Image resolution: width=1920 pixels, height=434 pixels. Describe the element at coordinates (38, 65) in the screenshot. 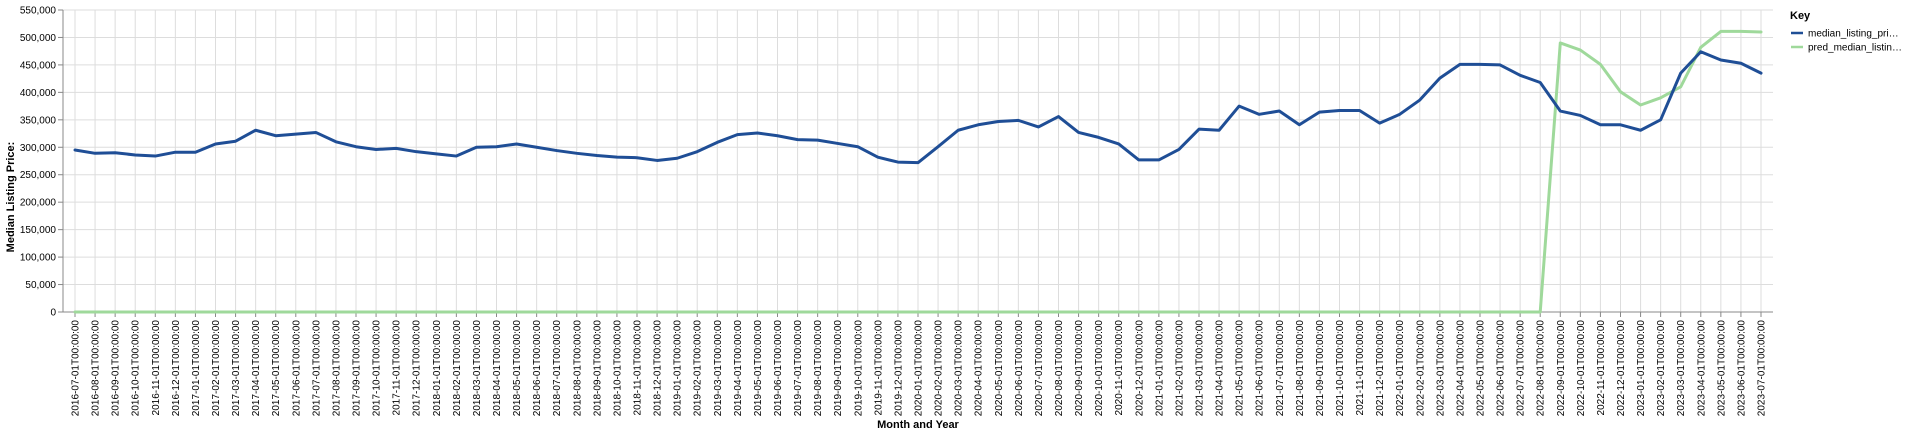

I see `y-tick-label: 450,000` at that location.